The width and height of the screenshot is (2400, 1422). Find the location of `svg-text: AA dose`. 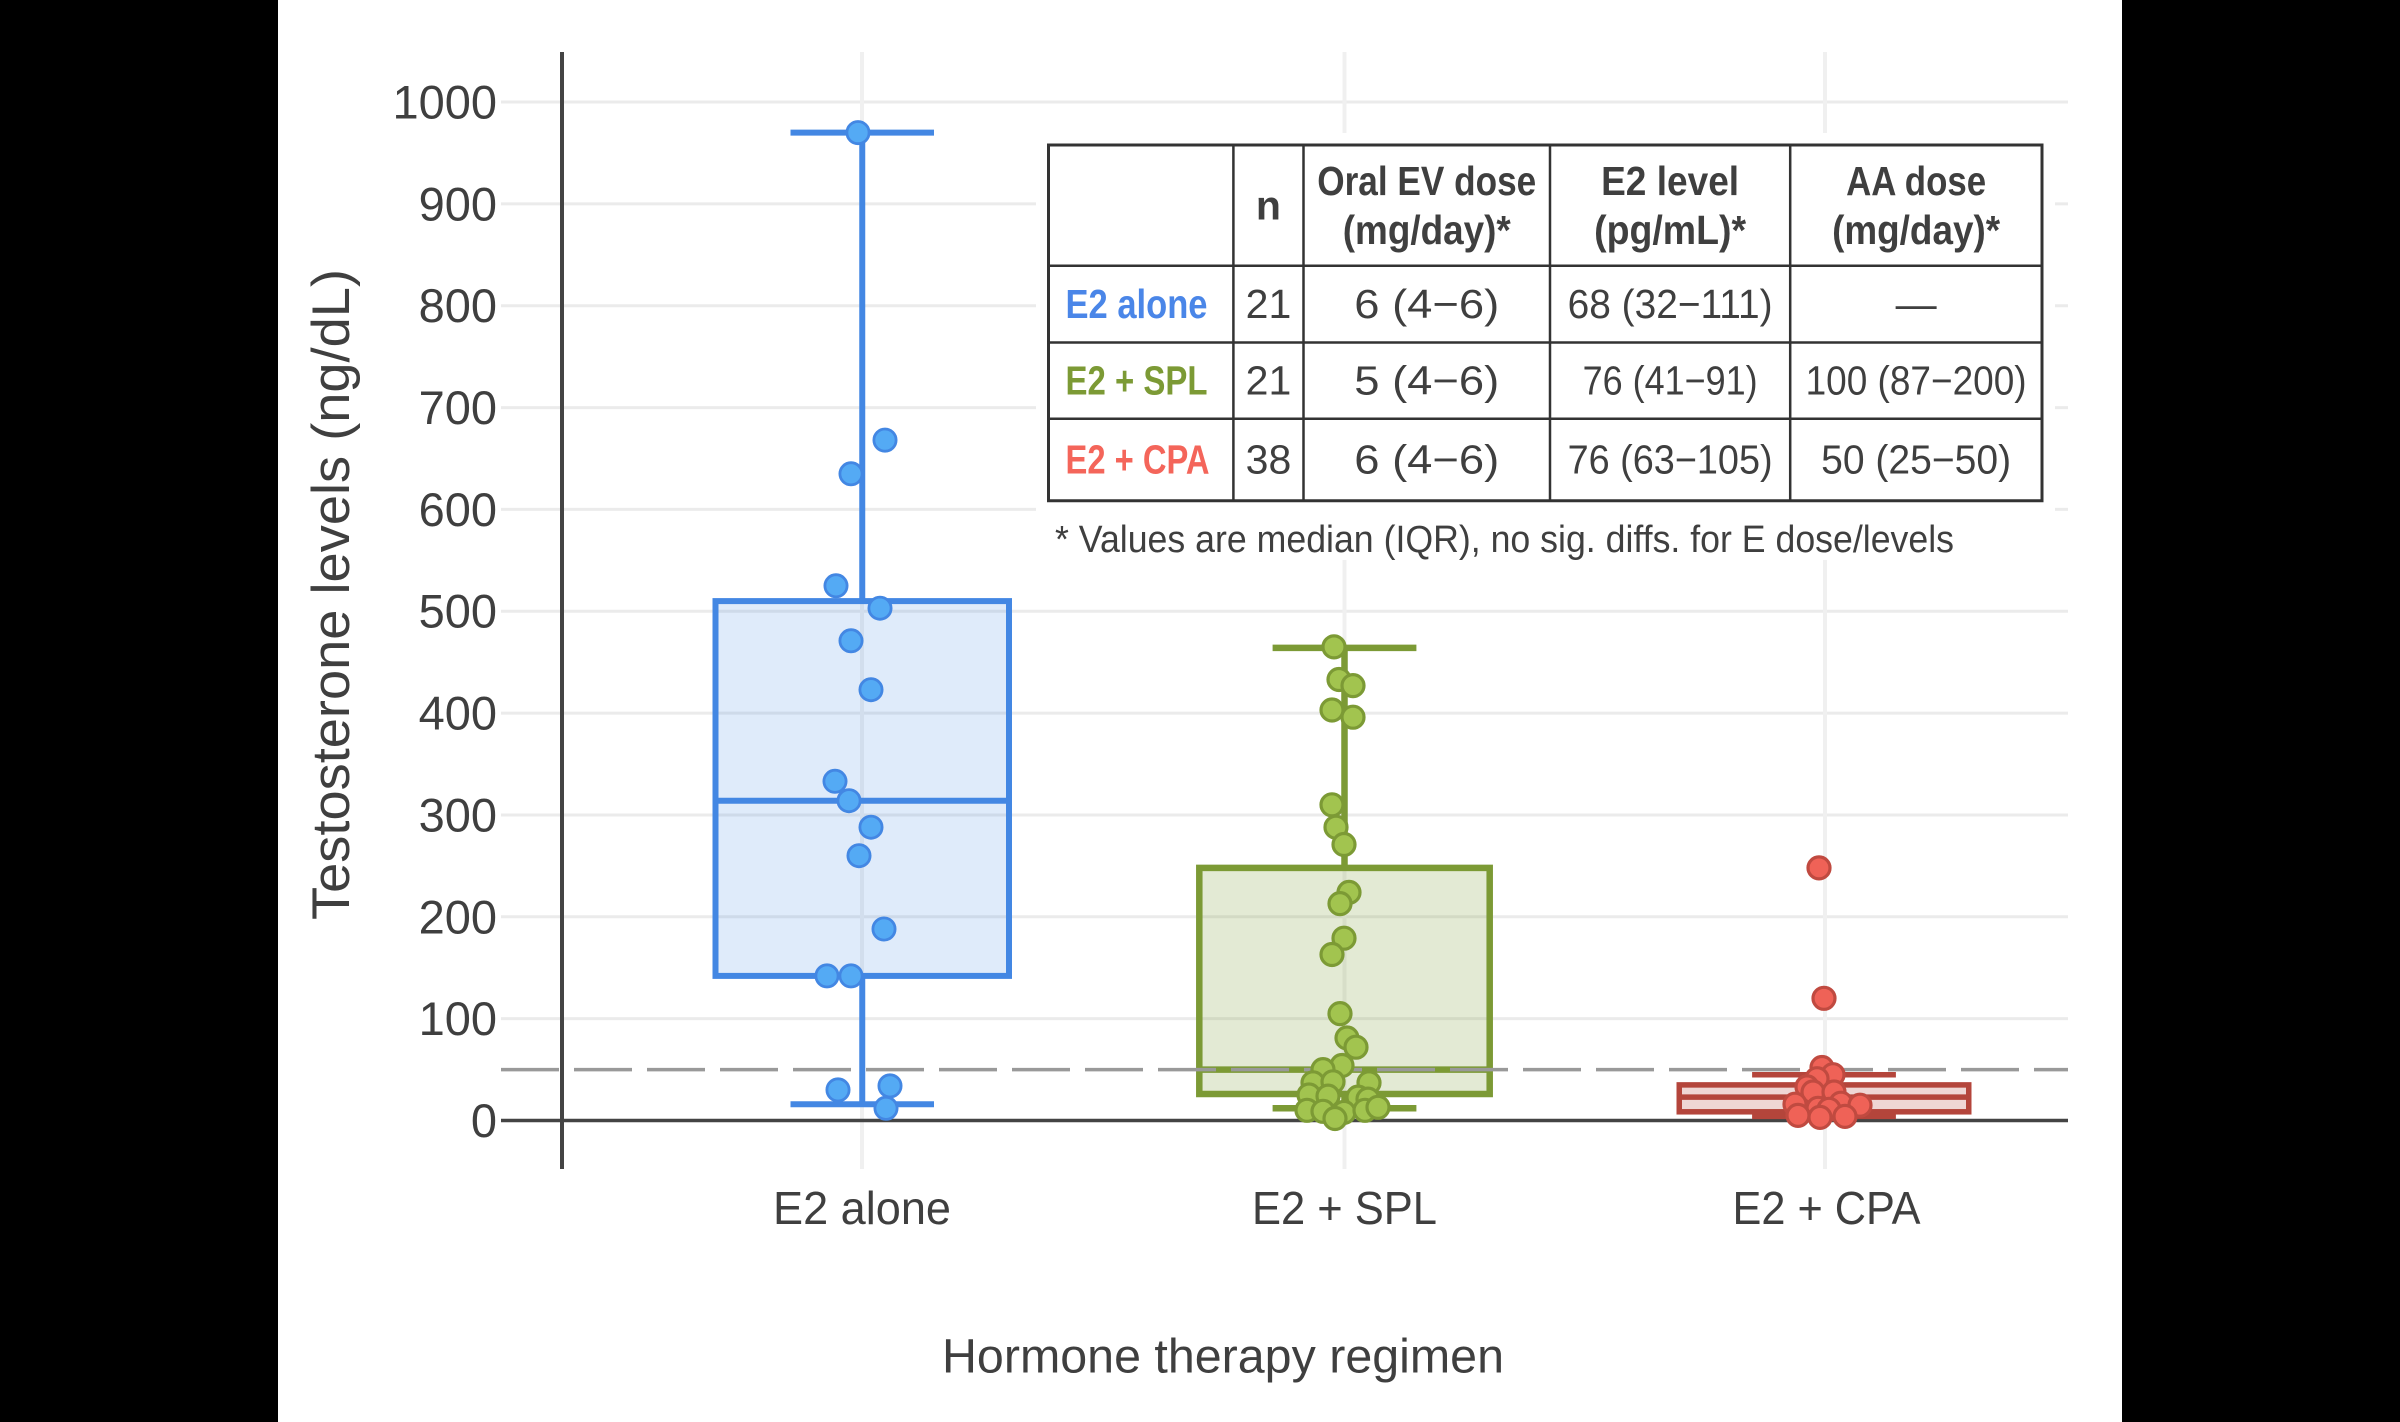

svg-text: AA dose is located at coordinates (1916, 181).